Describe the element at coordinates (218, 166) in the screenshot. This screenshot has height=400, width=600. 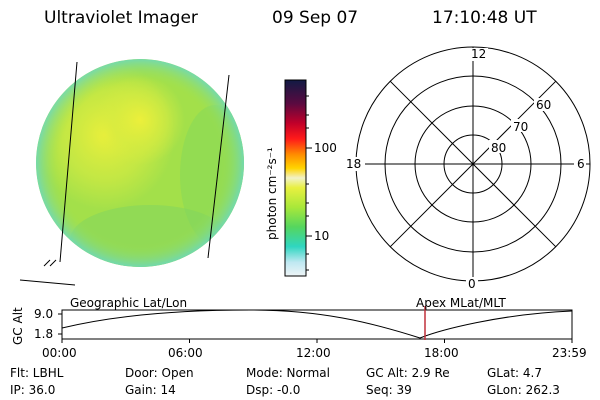
I see `terminator-line-right` at that location.